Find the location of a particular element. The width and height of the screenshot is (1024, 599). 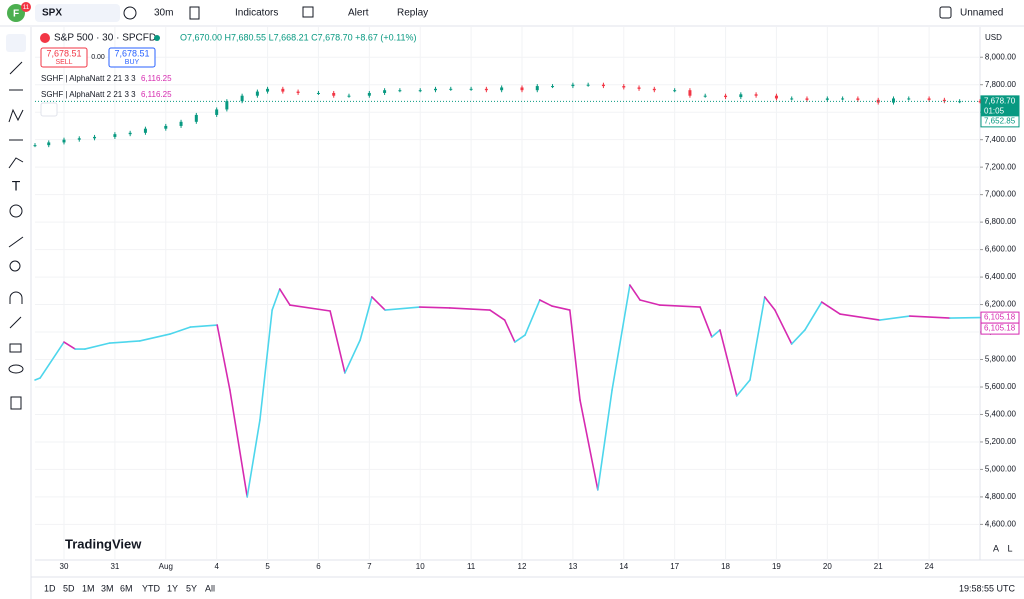

range-button: All is located at coordinates (210, 588).